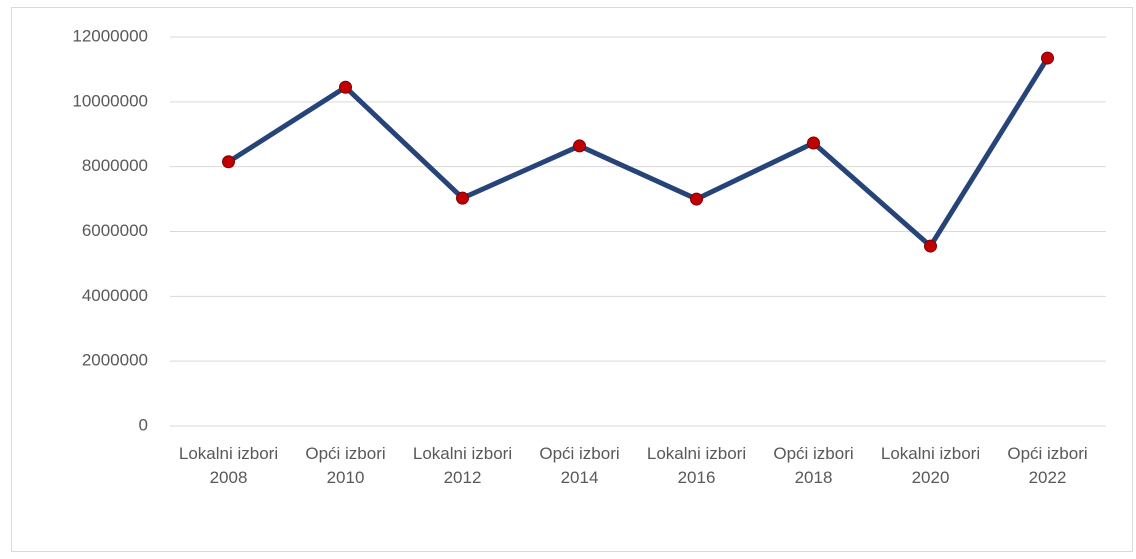  Describe the element at coordinates (579, 465) in the screenshot. I see `x-tick-label: Opći izbori 2014` at that location.